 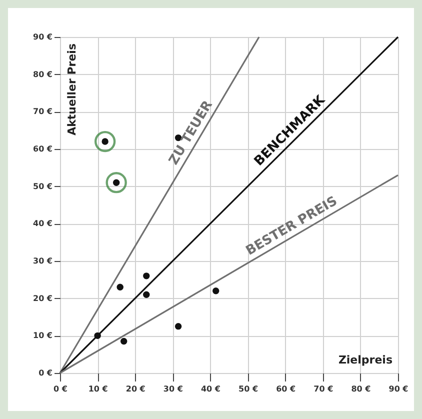 I want to click on y-tick-label: 90 €, so click(x=43, y=37).